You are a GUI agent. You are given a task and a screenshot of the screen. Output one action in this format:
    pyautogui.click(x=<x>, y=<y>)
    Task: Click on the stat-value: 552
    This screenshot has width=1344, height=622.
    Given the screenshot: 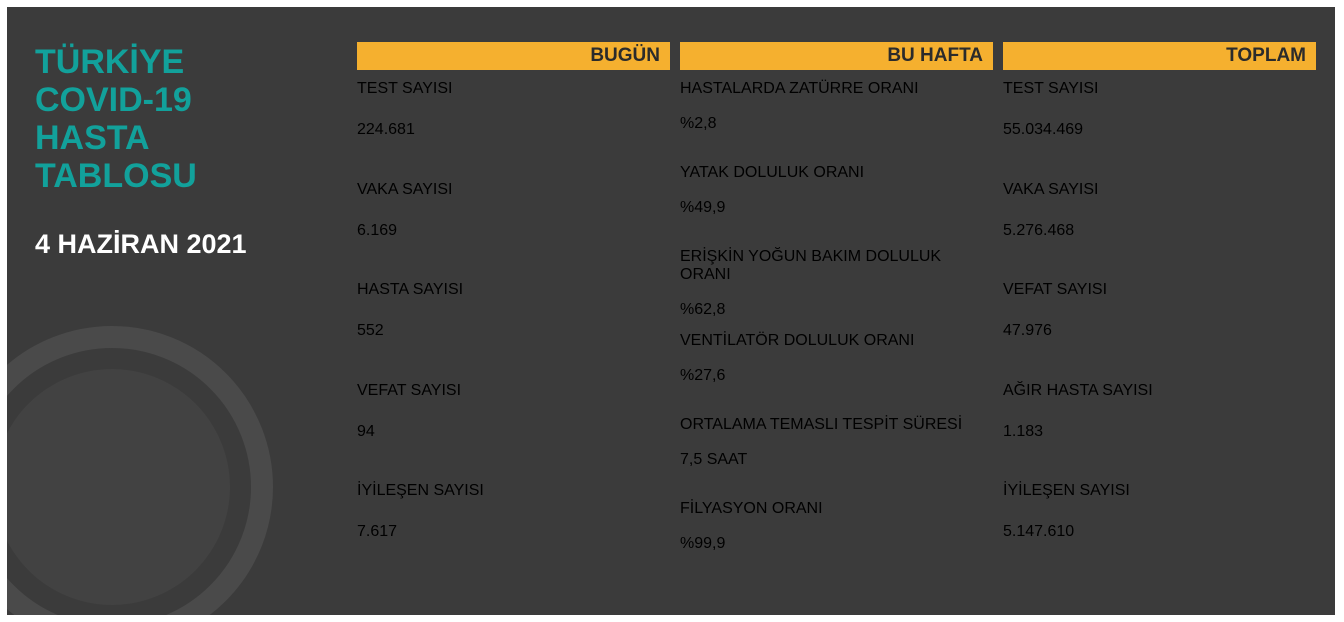 What is the action you would take?
    pyautogui.click(x=370, y=331)
    